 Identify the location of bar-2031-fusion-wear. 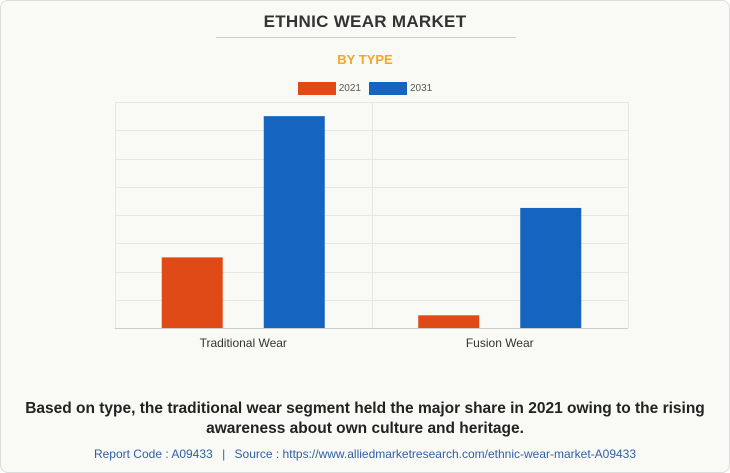
(551, 267).